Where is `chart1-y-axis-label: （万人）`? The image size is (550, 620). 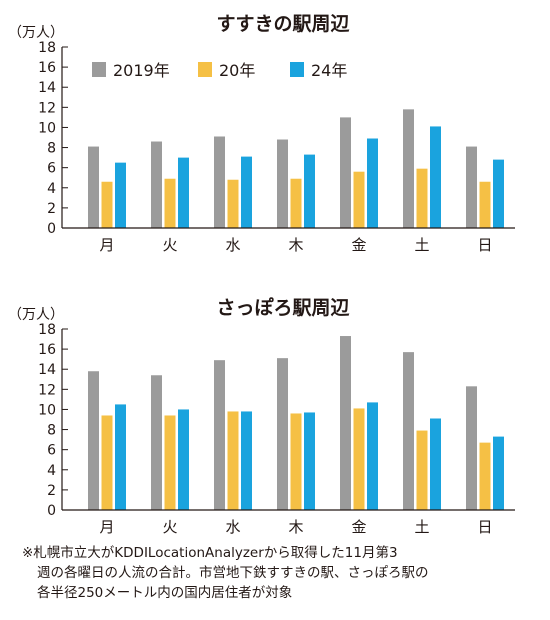
chart1-y-axis-label: （万人） is located at coordinates (36, 33).